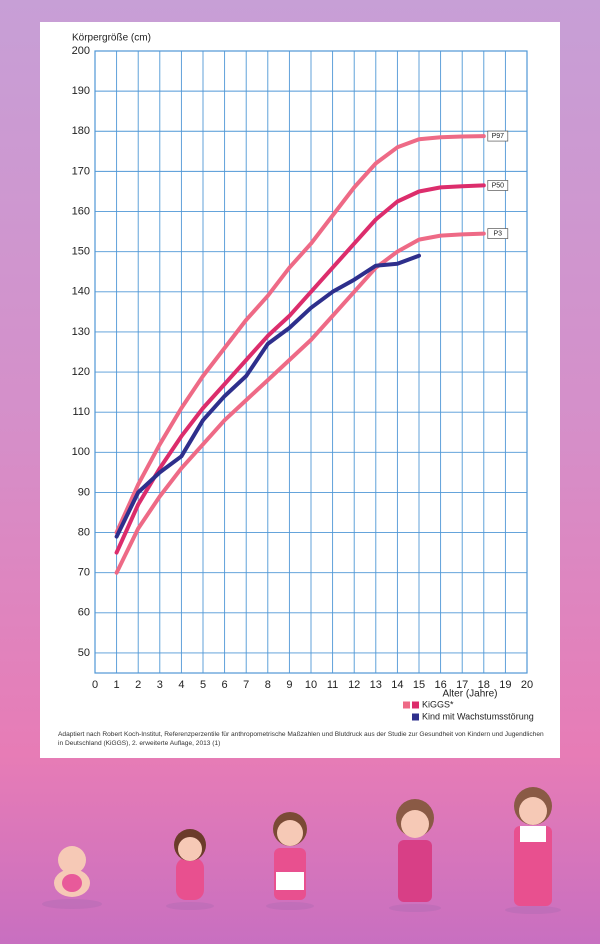 The height and width of the screenshot is (944, 600). I want to click on y-tick-label: 160, so click(81, 211).